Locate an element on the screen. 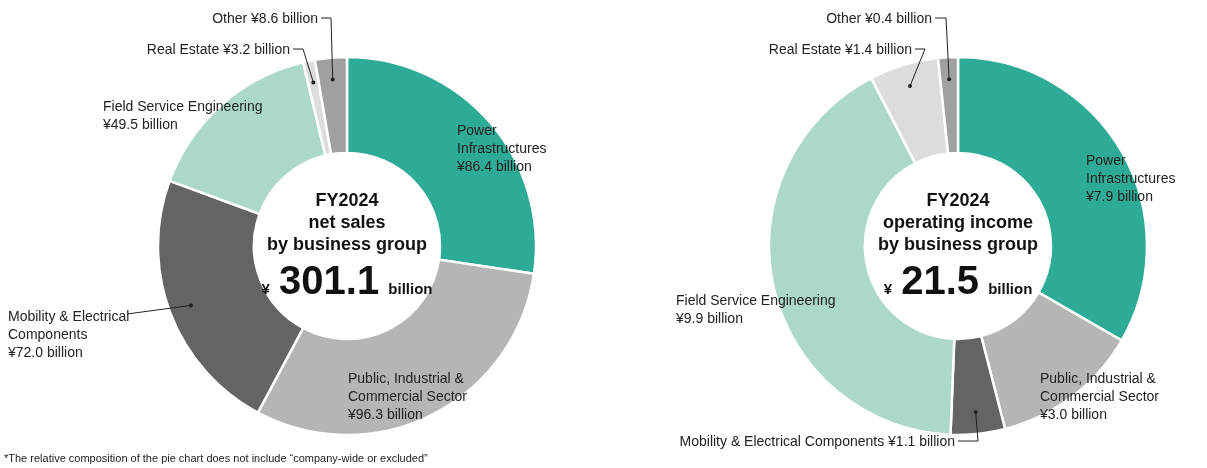 Image resolution: width=1207 pixels, height=468 pixels. text: ¥ 301.1 billion is located at coordinates (347, 280).